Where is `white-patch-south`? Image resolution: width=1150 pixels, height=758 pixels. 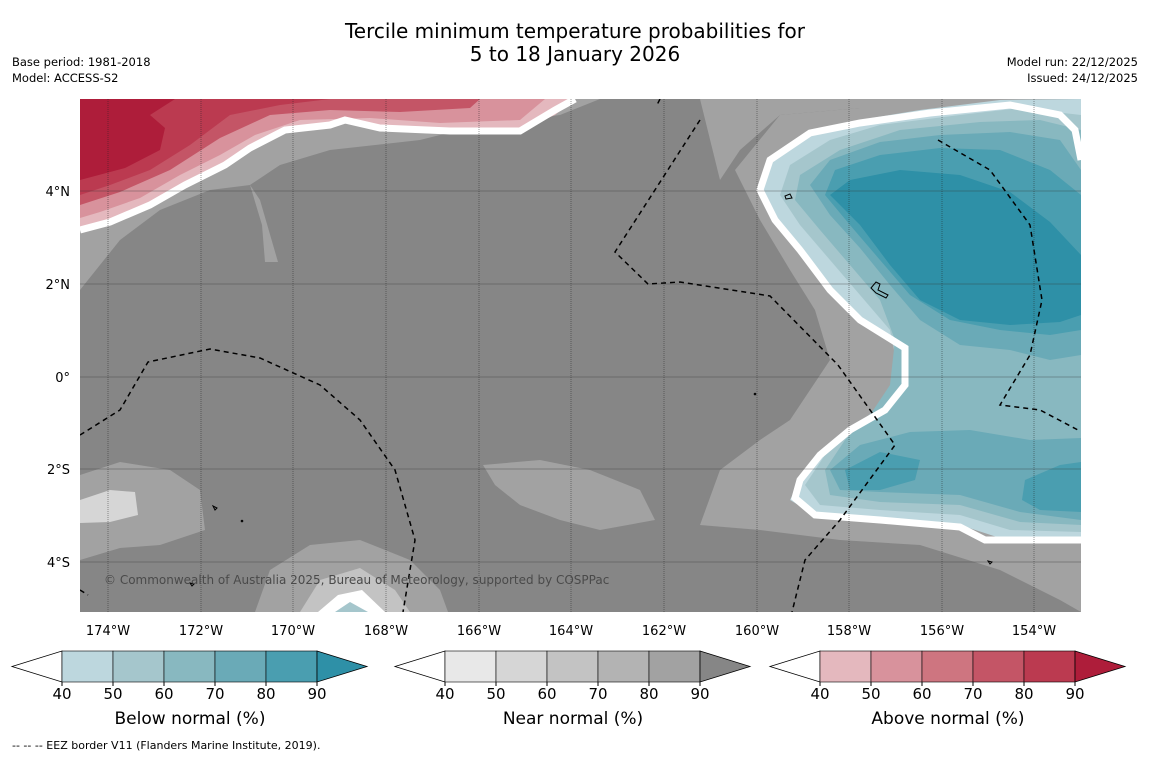 white-patch-south is located at coordinates (351, 601).